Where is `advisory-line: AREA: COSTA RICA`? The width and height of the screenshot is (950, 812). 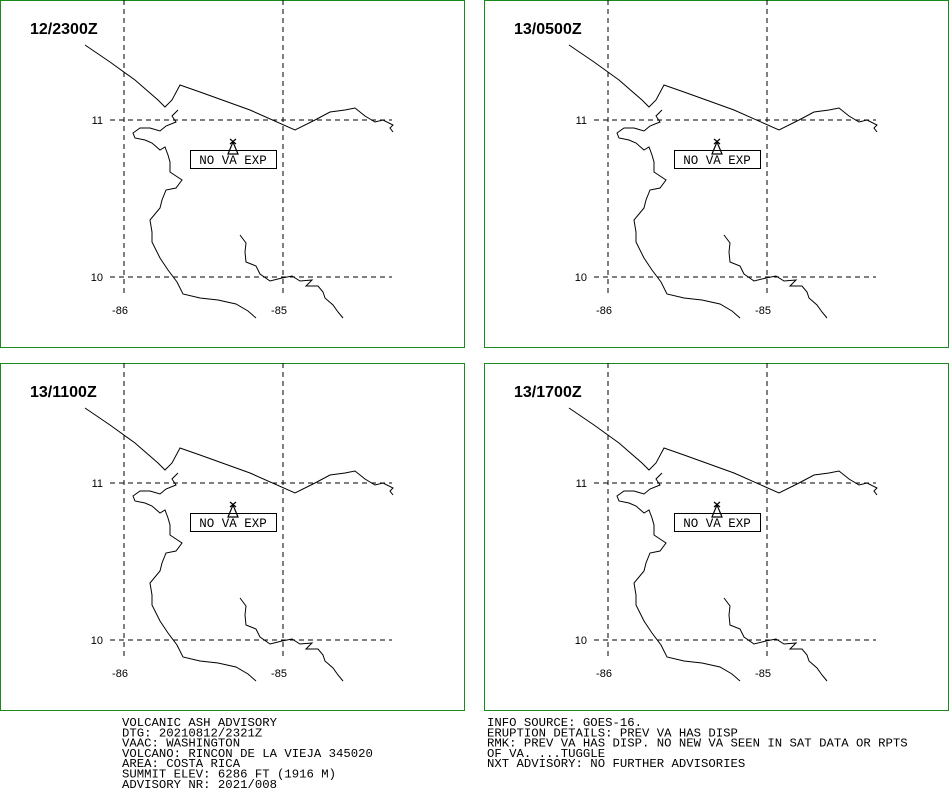
advisory-line: AREA: COSTA RICA is located at coordinates (181, 764).